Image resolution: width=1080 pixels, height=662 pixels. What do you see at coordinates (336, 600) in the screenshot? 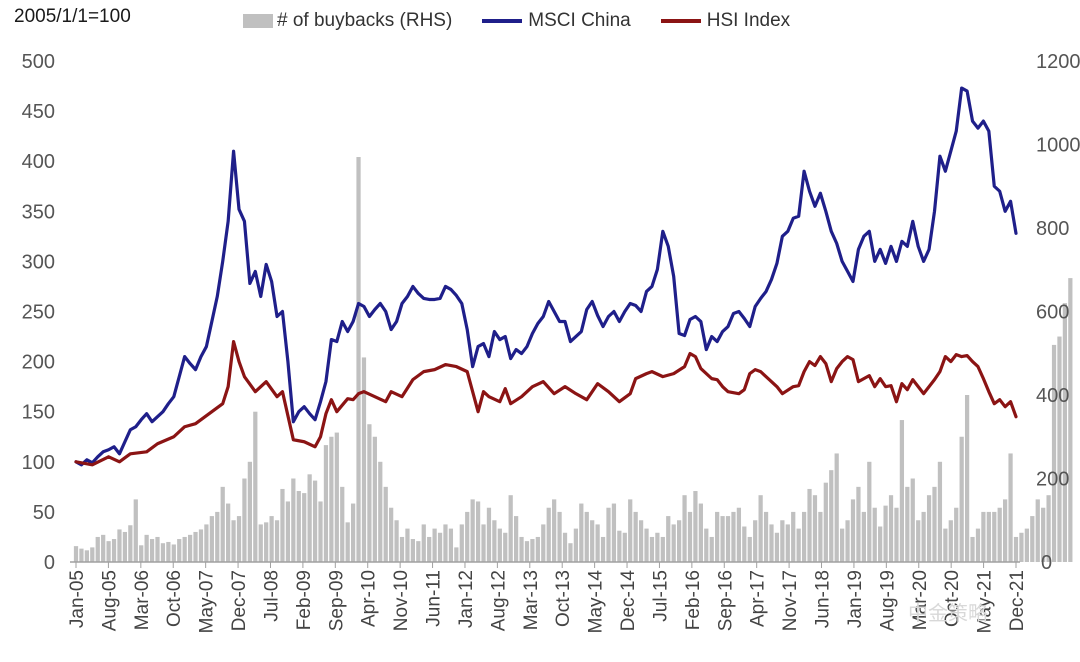
I see `x-axis-tick-label: Sep-09` at bounding box center [336, 600].